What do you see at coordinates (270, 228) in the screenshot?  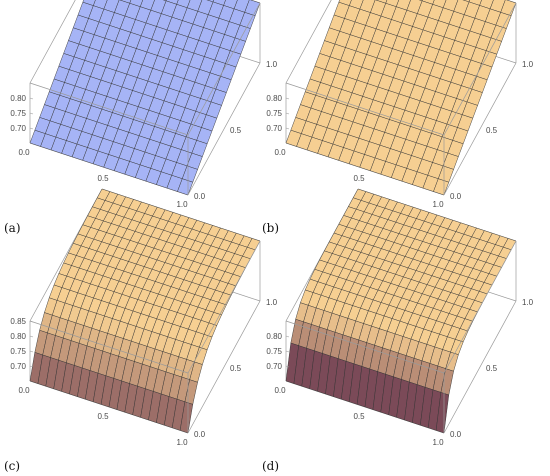 I see `caption-b: (b)` at bounding box center [270, 228].